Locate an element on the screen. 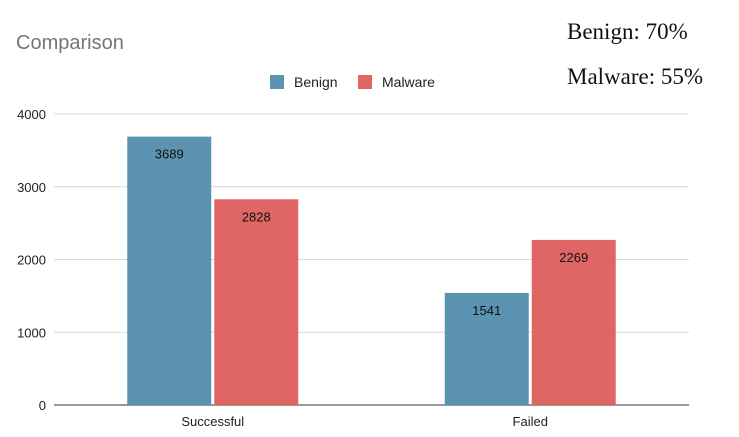 This screenshot has width=739, height=437. y-tick-label: 4000 is located at coordinates (31, 114).